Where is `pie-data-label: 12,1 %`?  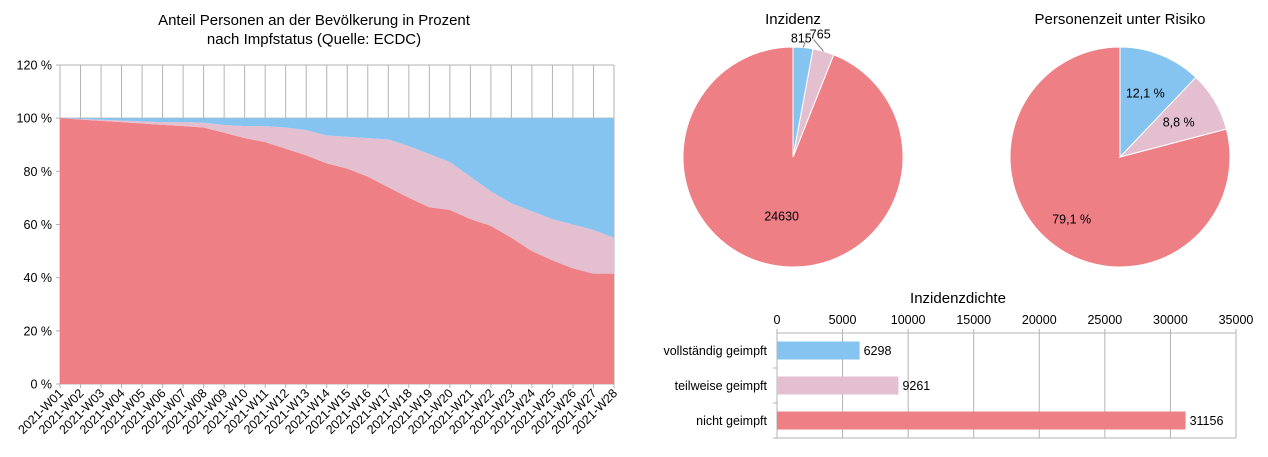
pie-data-label: 12,1 % is located at coordinates (1145, 94).